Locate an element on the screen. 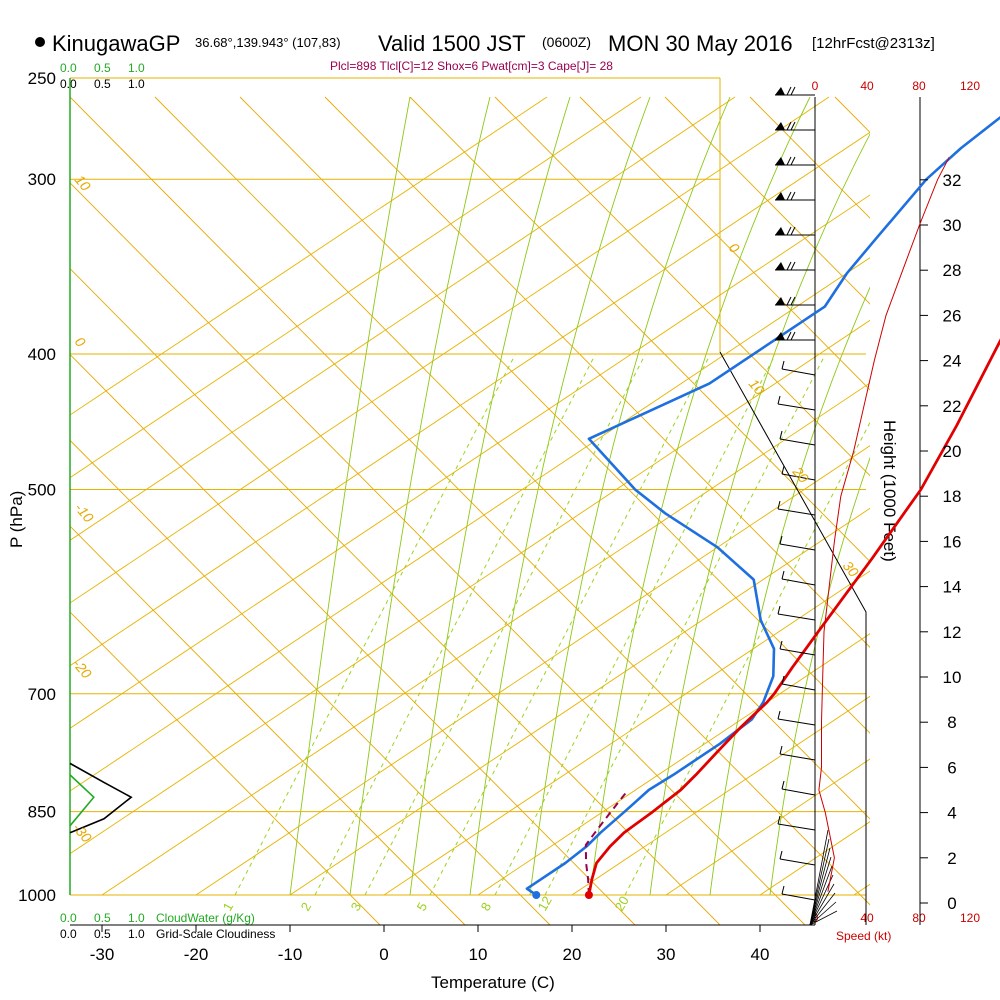 The image size is (1000, 1000). valid-date: MON 30 May 2016 is located at coordinates (700, 43).